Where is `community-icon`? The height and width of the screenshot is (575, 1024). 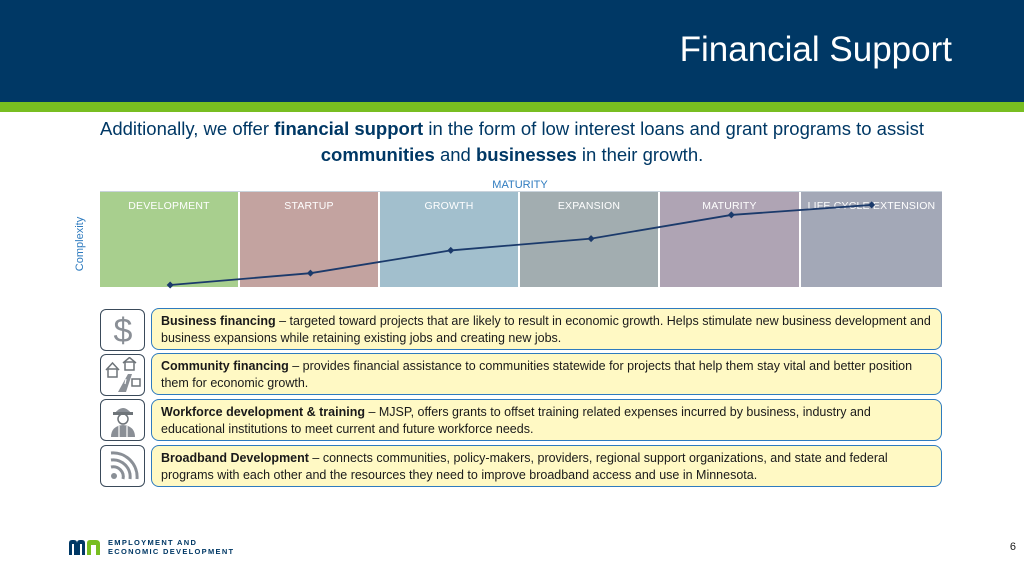 community-icon is located at coordinates (122, 375).